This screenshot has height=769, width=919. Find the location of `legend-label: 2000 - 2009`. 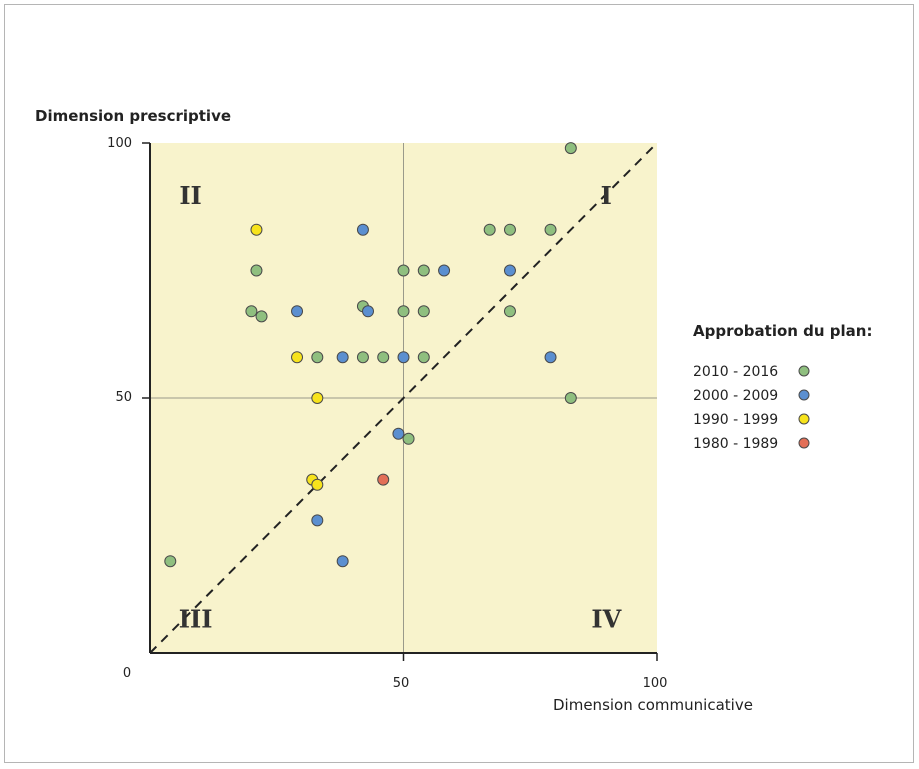

legend-label: 2000 - 2009 is located at coordinates (735, 396).